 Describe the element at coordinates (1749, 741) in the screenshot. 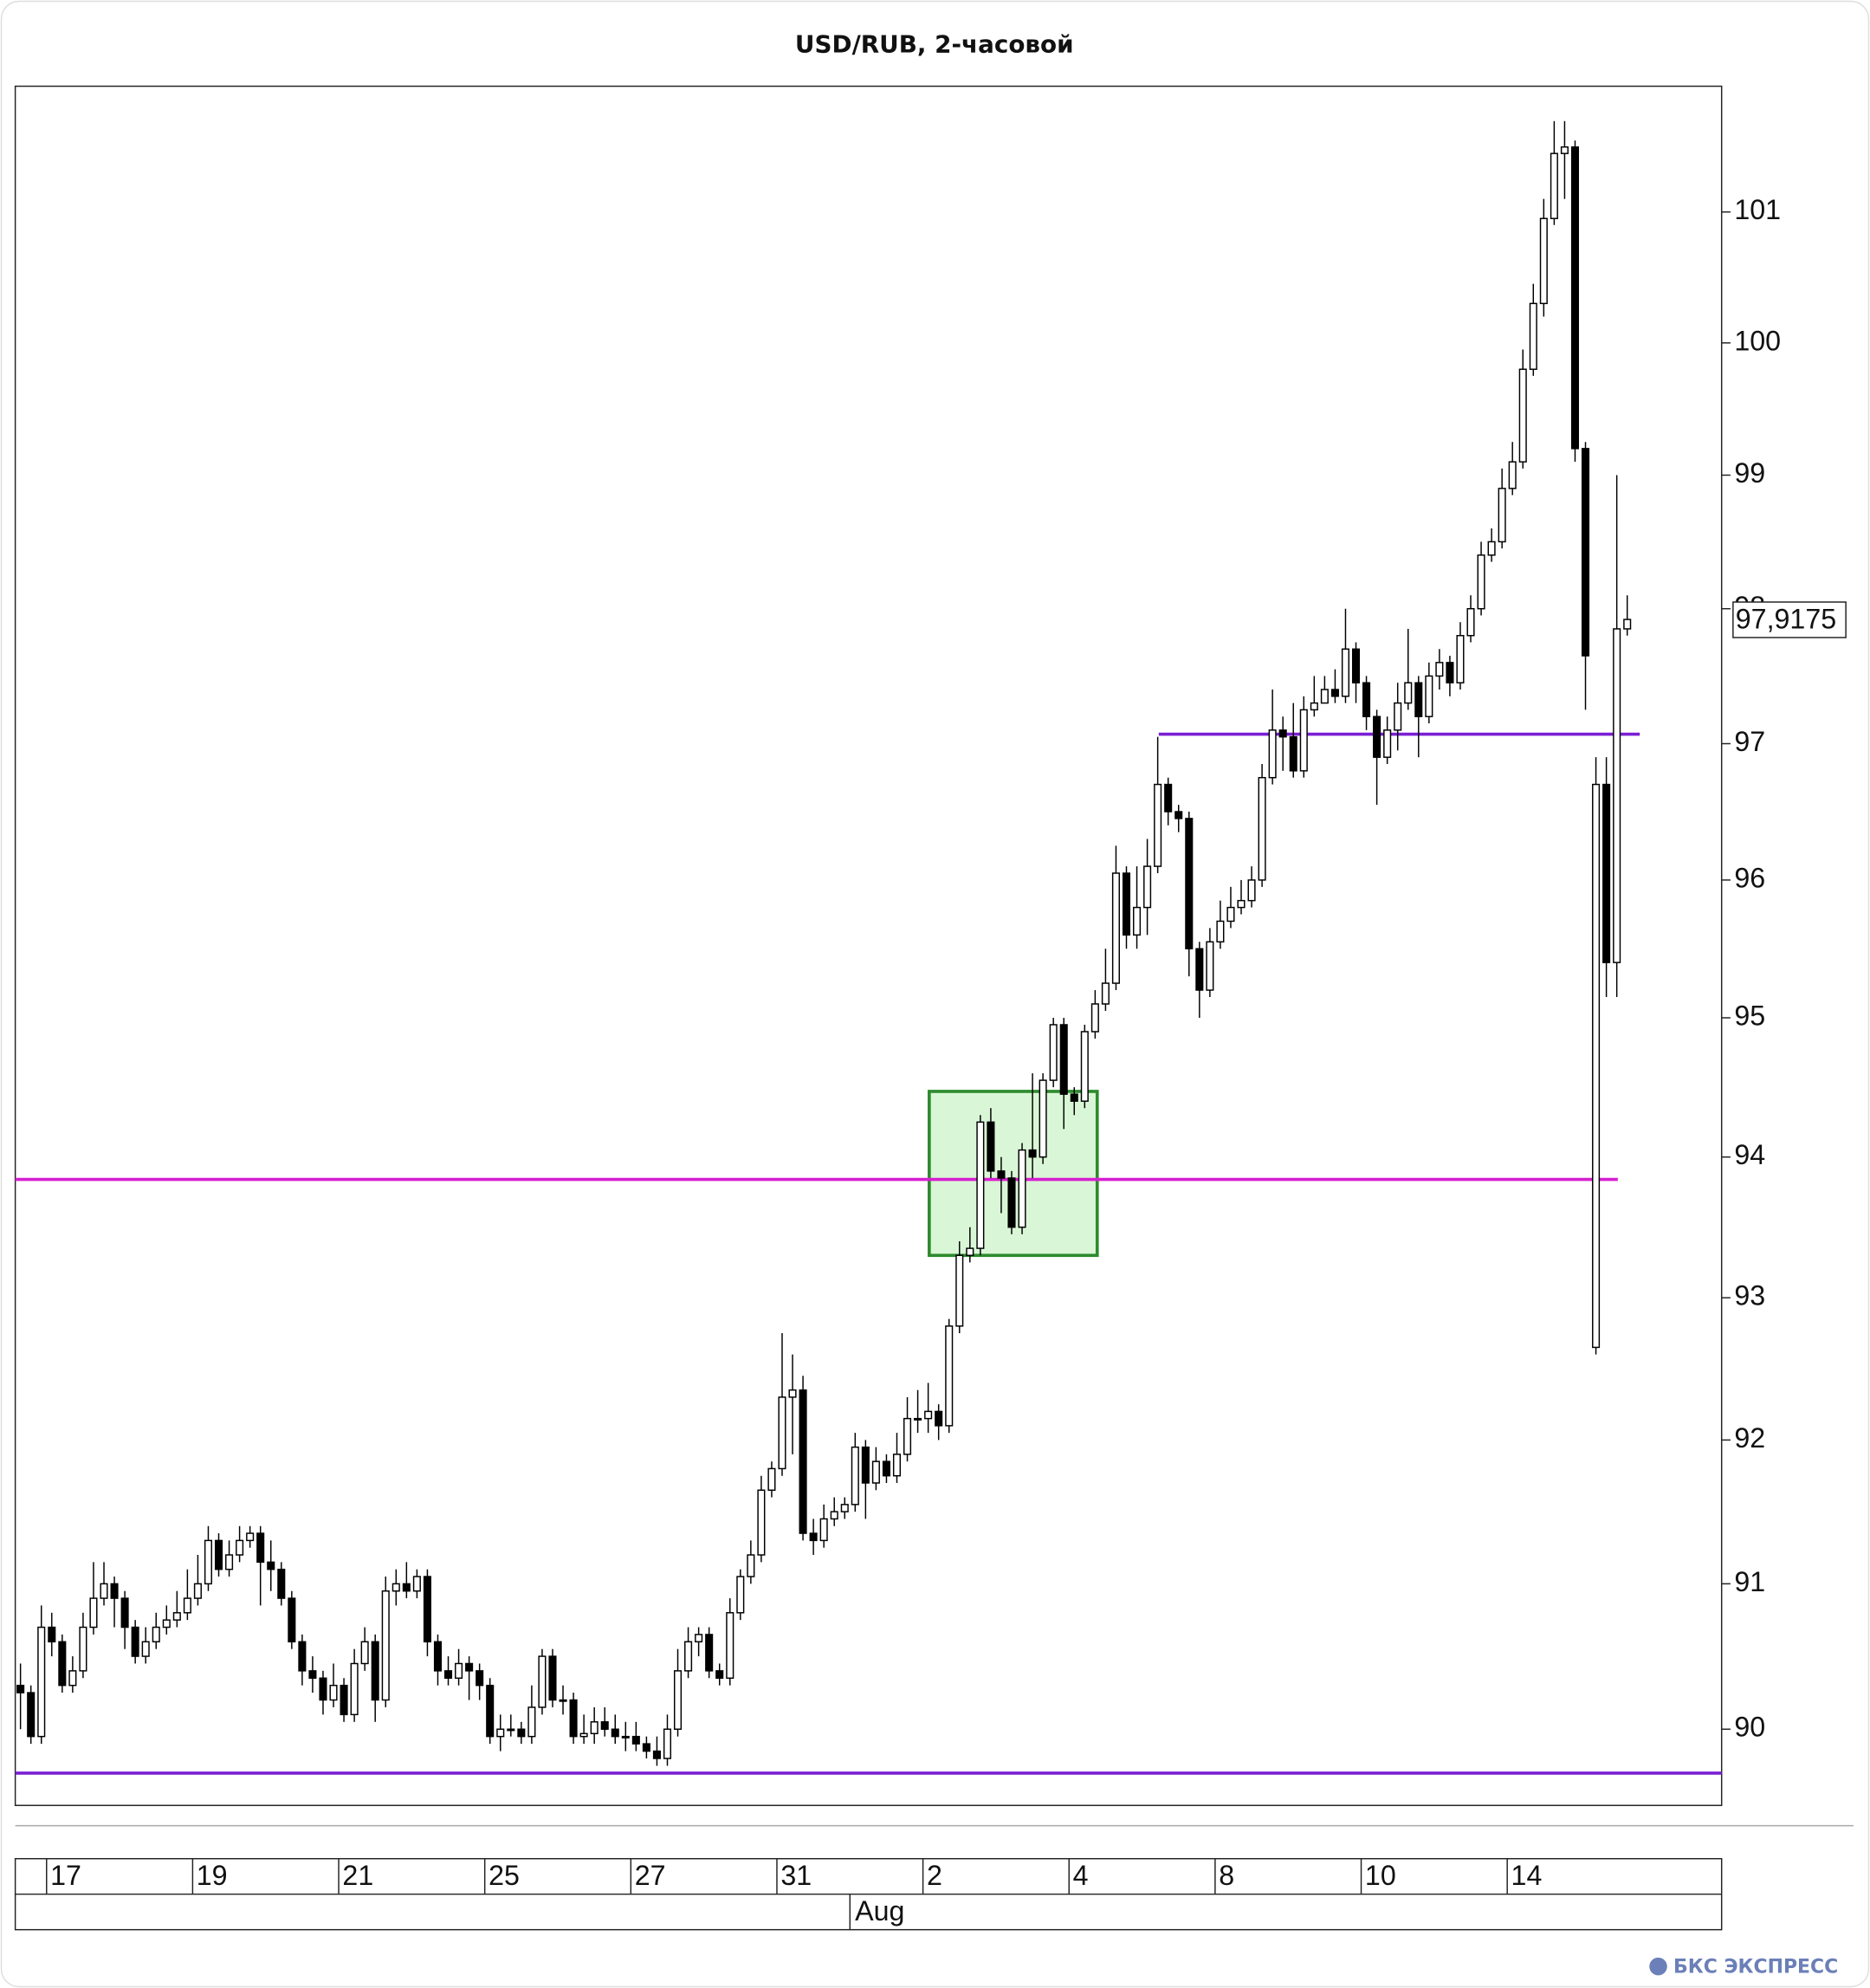

I see `y-tick-label: 97` at that location.